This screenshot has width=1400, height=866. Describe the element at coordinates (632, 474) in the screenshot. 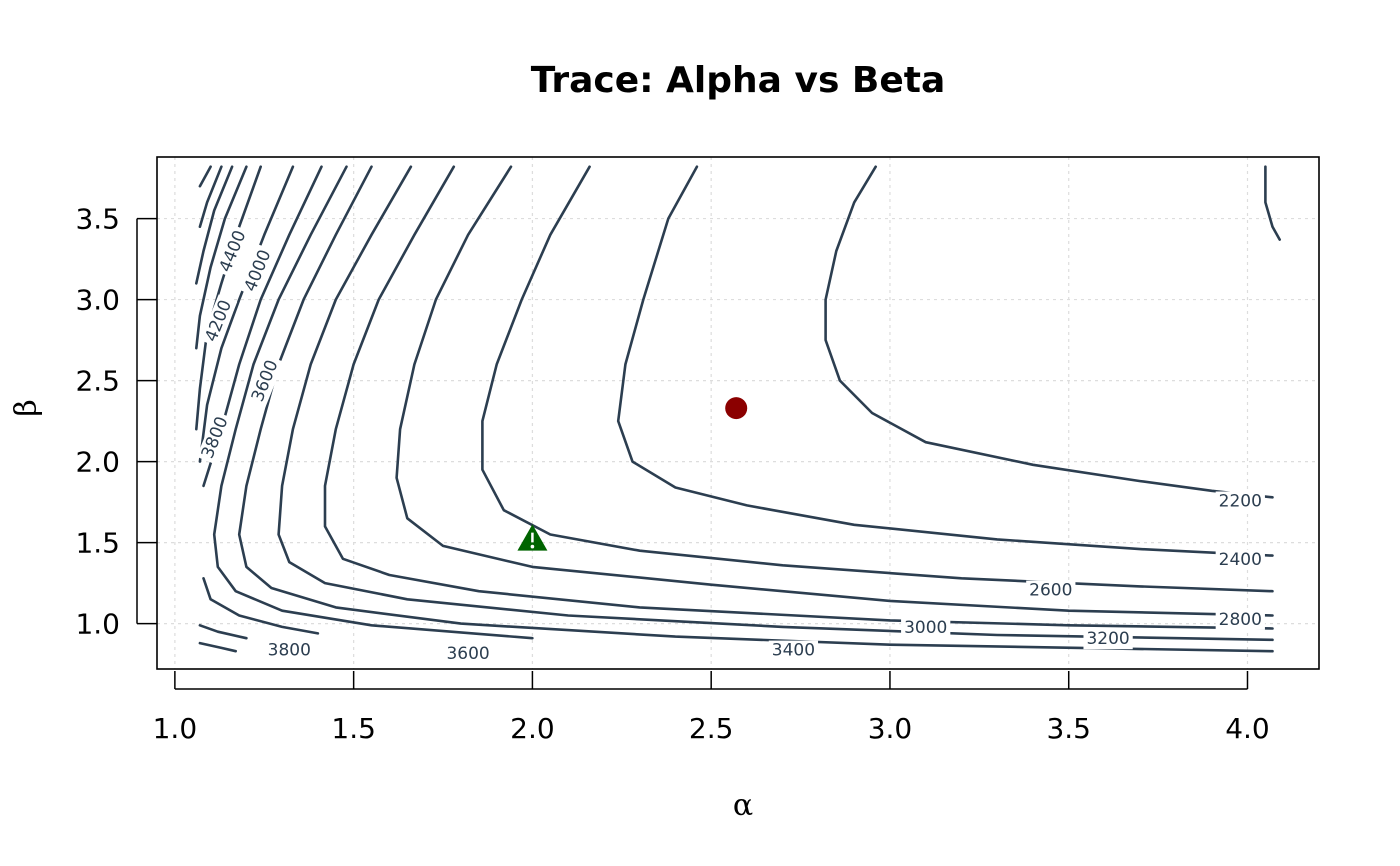

I see `marker-points` at that location.